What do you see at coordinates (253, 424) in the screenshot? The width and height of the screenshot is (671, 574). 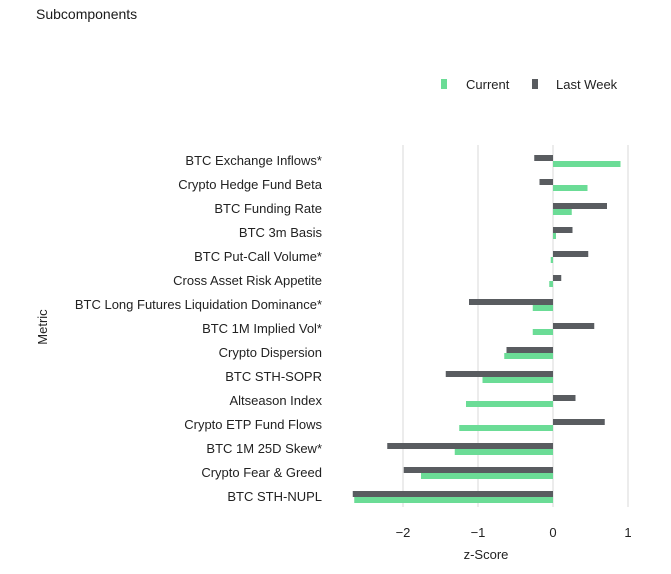 I see `category-label: Crypto ETP Fund Flows` at bounding box center [253, 424].